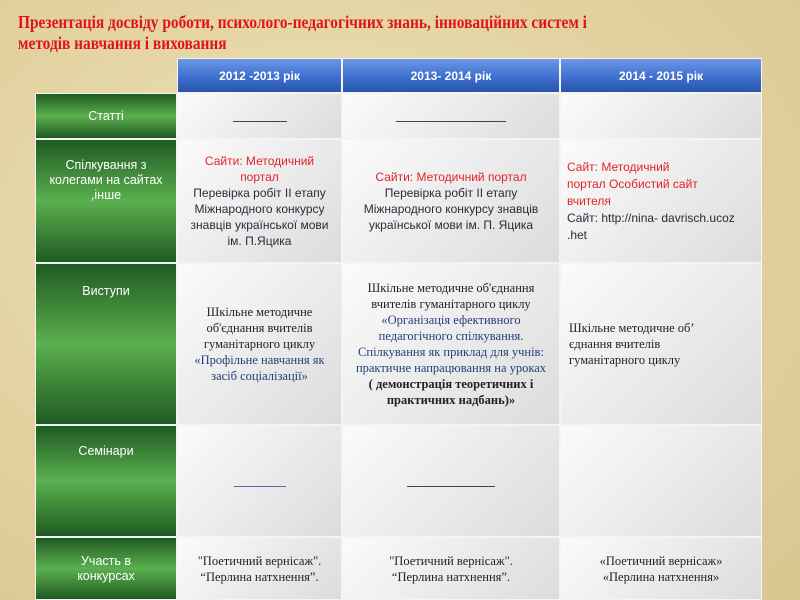 This screenshot has height=600, width=800. I want to click on row-label-communication: Спілкування з колегами на сайтах ,інше, so click(106, 201).